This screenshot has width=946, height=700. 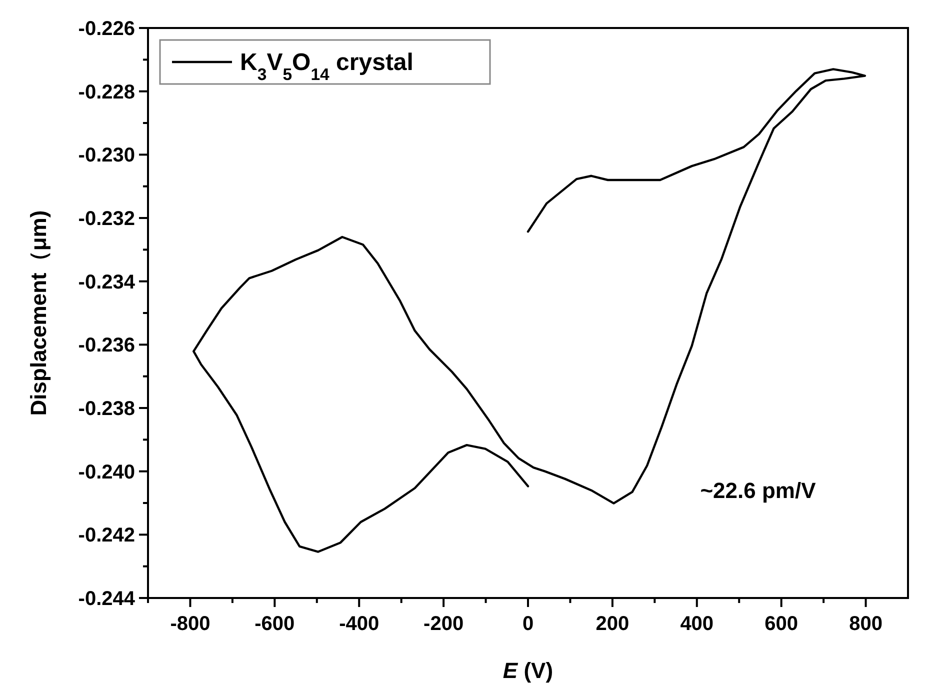 I want to click on x-tick-label: 600, so click(x=781, y=624).